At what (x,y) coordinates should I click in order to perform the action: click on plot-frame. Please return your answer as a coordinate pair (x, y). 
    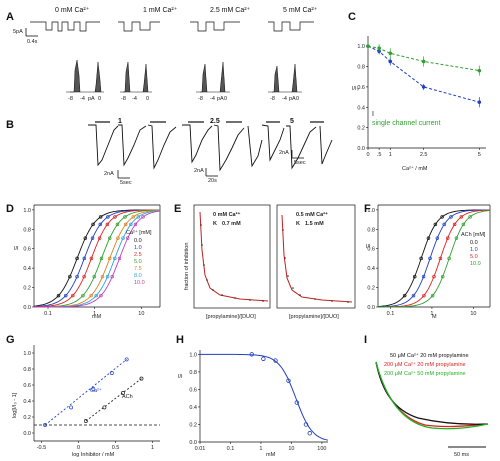
    Looking at the image, I should click on (232, 256).